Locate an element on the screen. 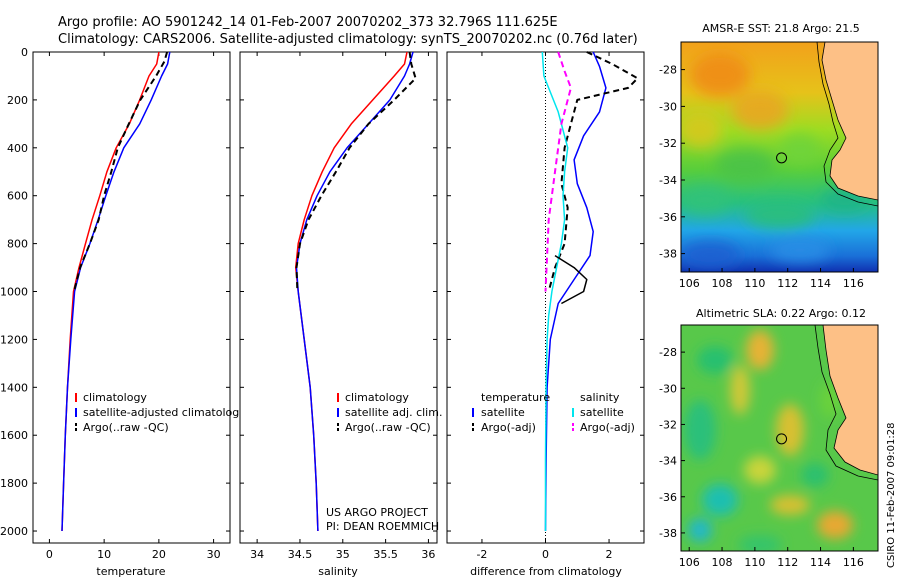  legend-temperature-heading: temperature is located at coordinates (515, 397).